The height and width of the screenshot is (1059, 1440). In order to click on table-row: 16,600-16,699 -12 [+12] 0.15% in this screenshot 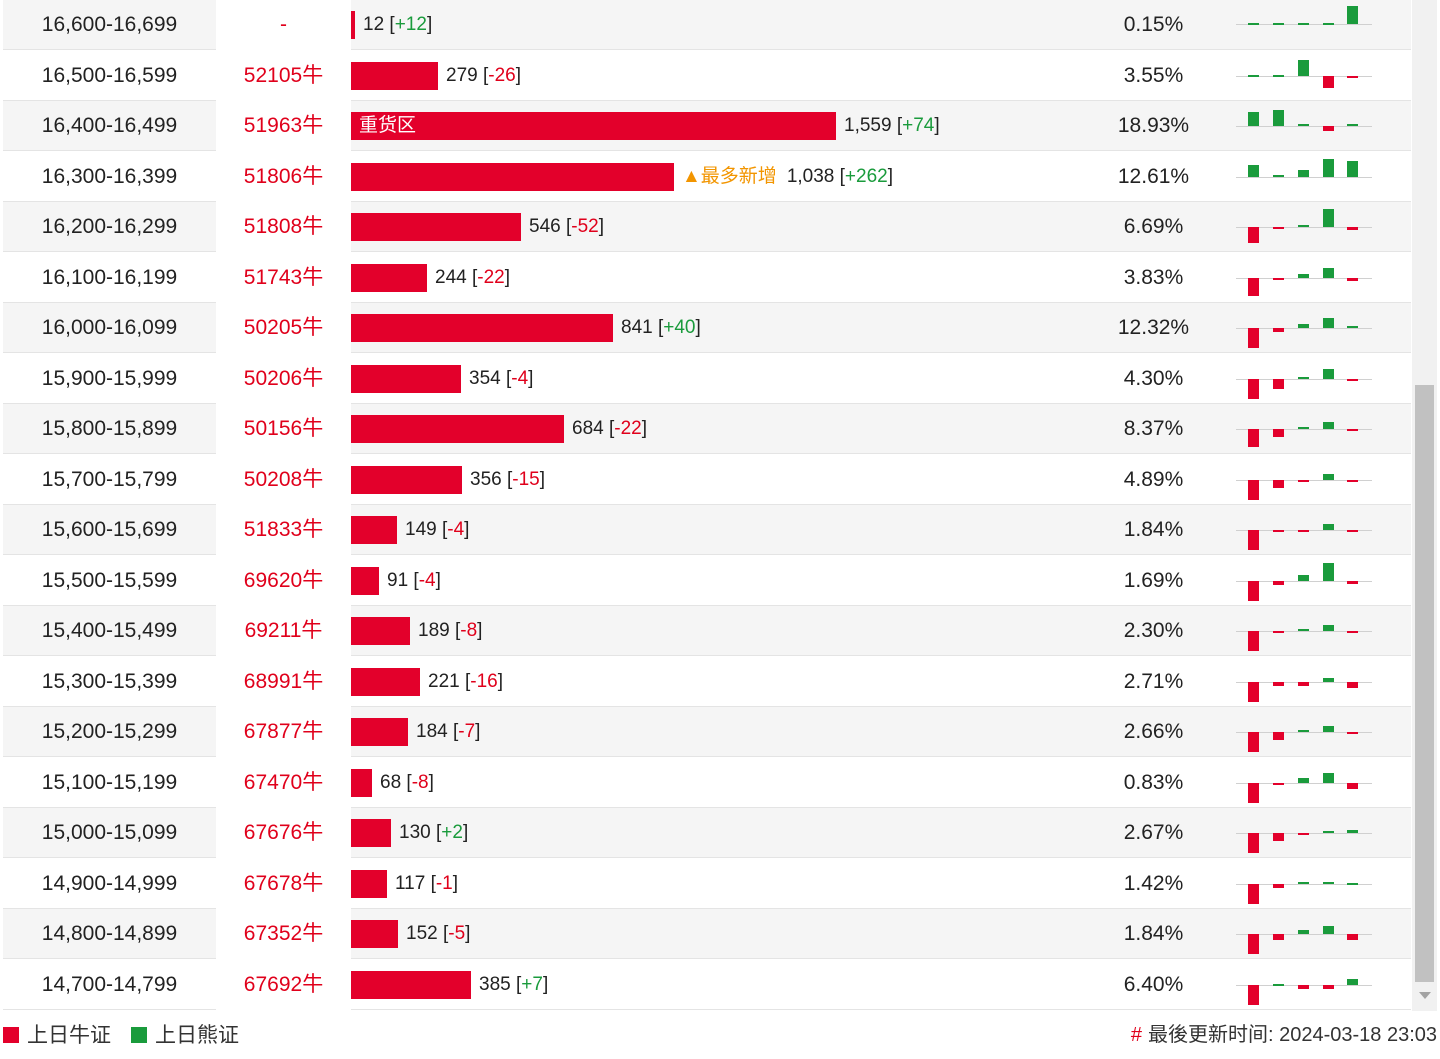, I will do `click(707, 25)`.